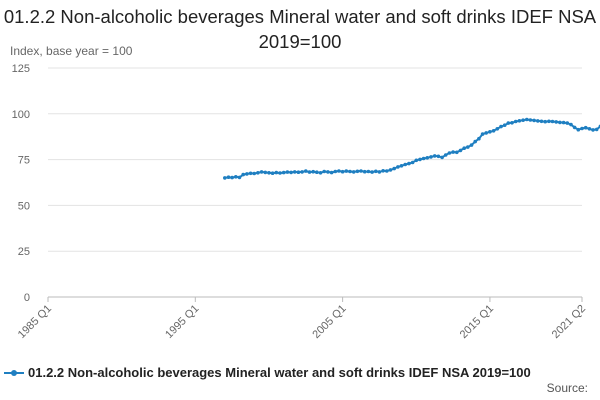 The image size is (600, 400). What do you see at coordinates (35, 322) in the screenshot?
I see `x-tick-label: 1985 Q1` at bounding box center [35, 322].